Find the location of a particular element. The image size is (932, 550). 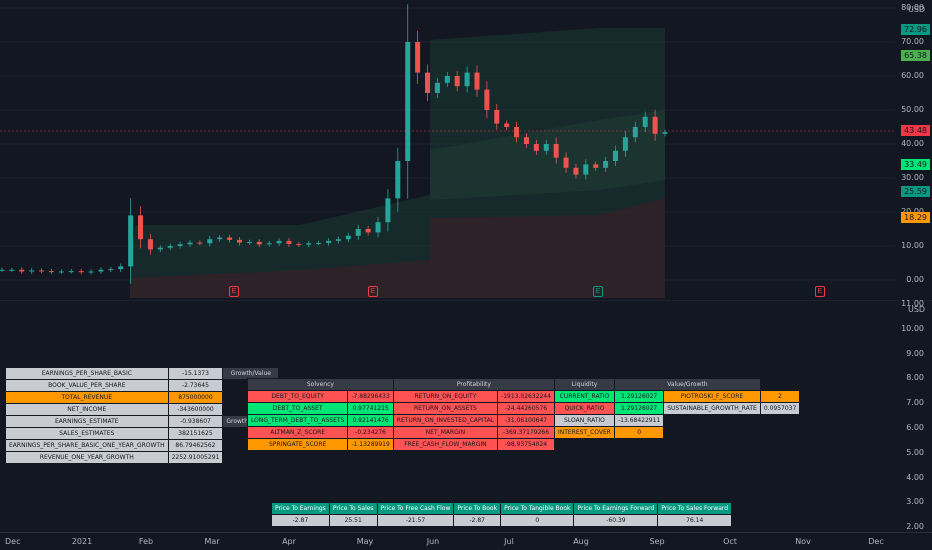

x-tick: Jun is located at coordinates (433, 541).